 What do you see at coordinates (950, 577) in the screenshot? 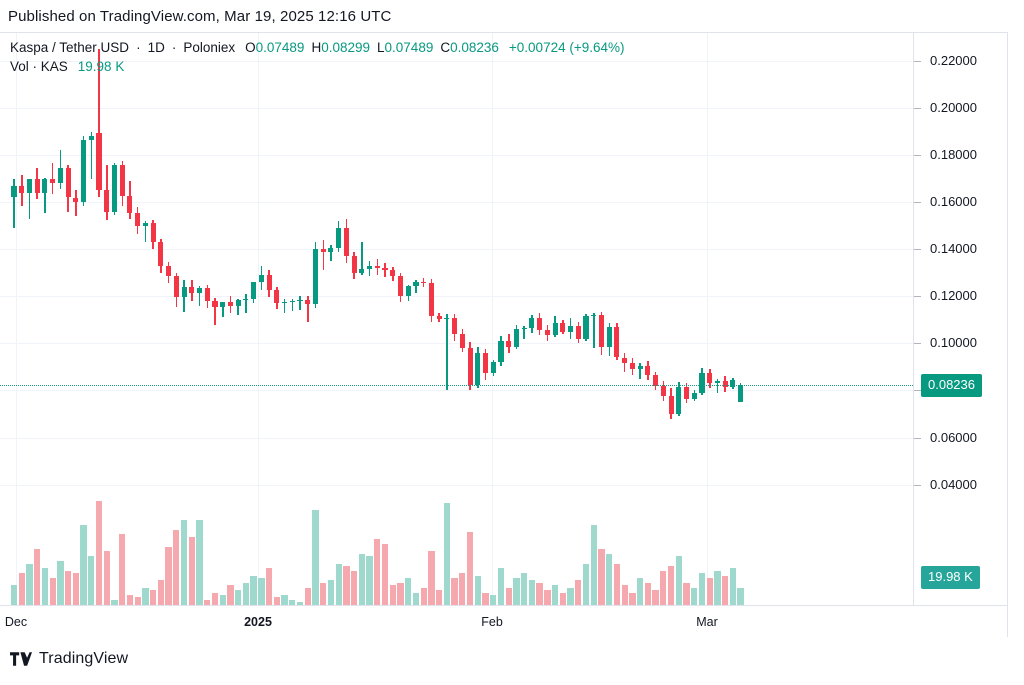
I see `current-volume-badge: 19.98 K` at bounding box center [950, 577].